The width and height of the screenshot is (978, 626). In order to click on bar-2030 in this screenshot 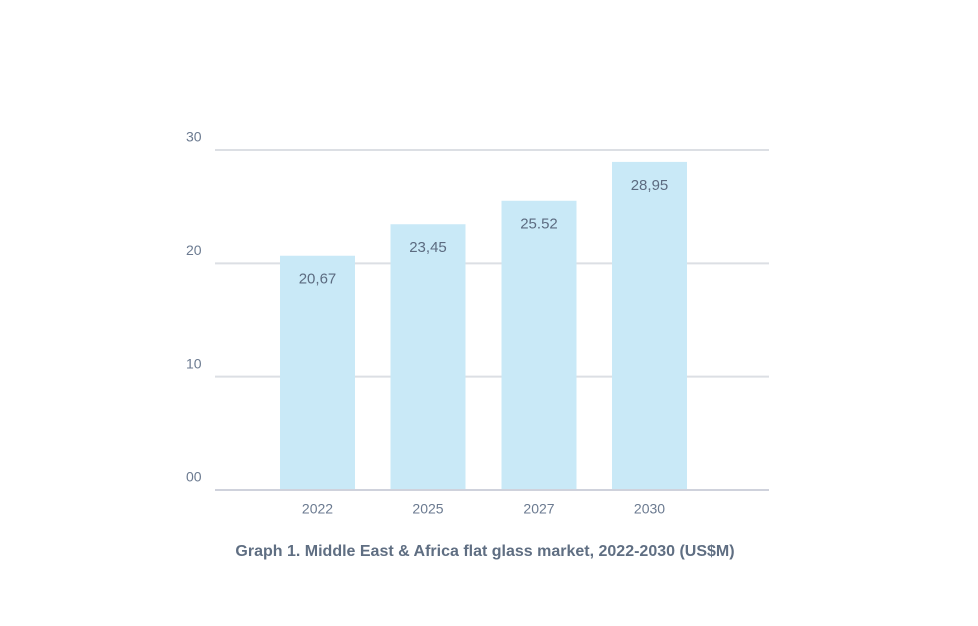, I will do `click(649, 325)`.